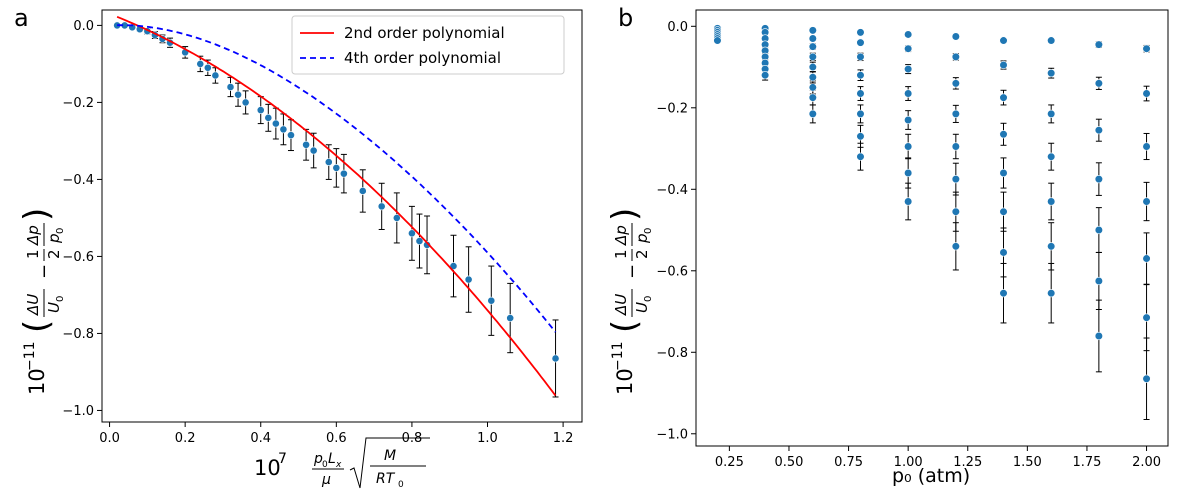  Describe the element at coordinates (672, 190) in the screenshot. I see `panel-b-y-tick-label: −0.4` at that location.